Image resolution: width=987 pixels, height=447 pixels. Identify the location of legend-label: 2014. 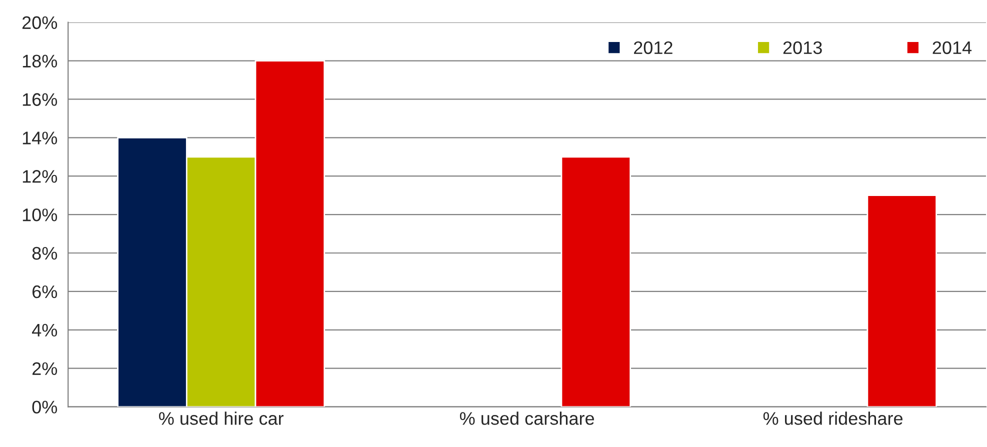
(952, 47).